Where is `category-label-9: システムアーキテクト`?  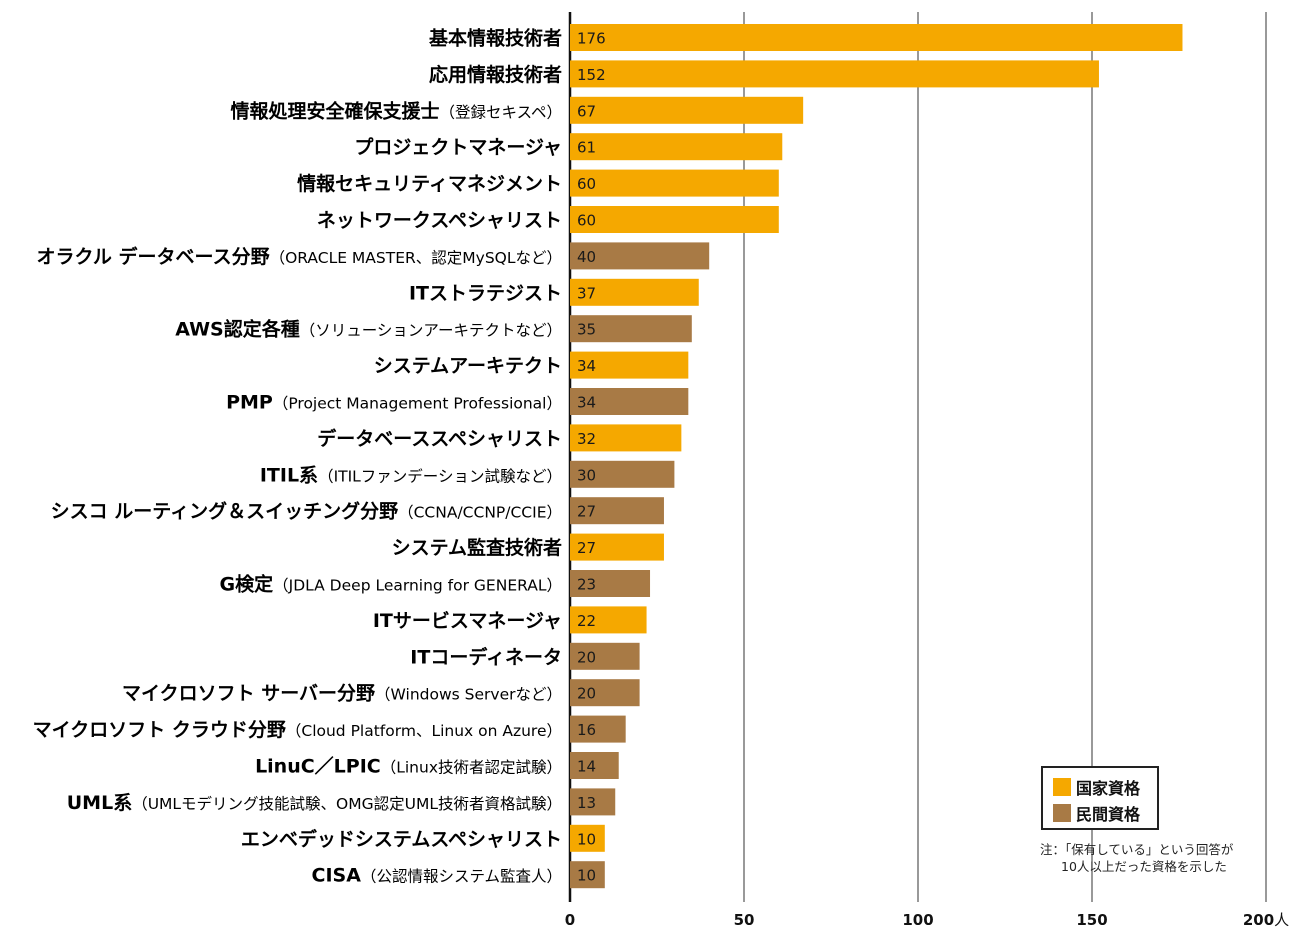
category-label-9: システムアーキテクト is located at coordinates (468, 366).